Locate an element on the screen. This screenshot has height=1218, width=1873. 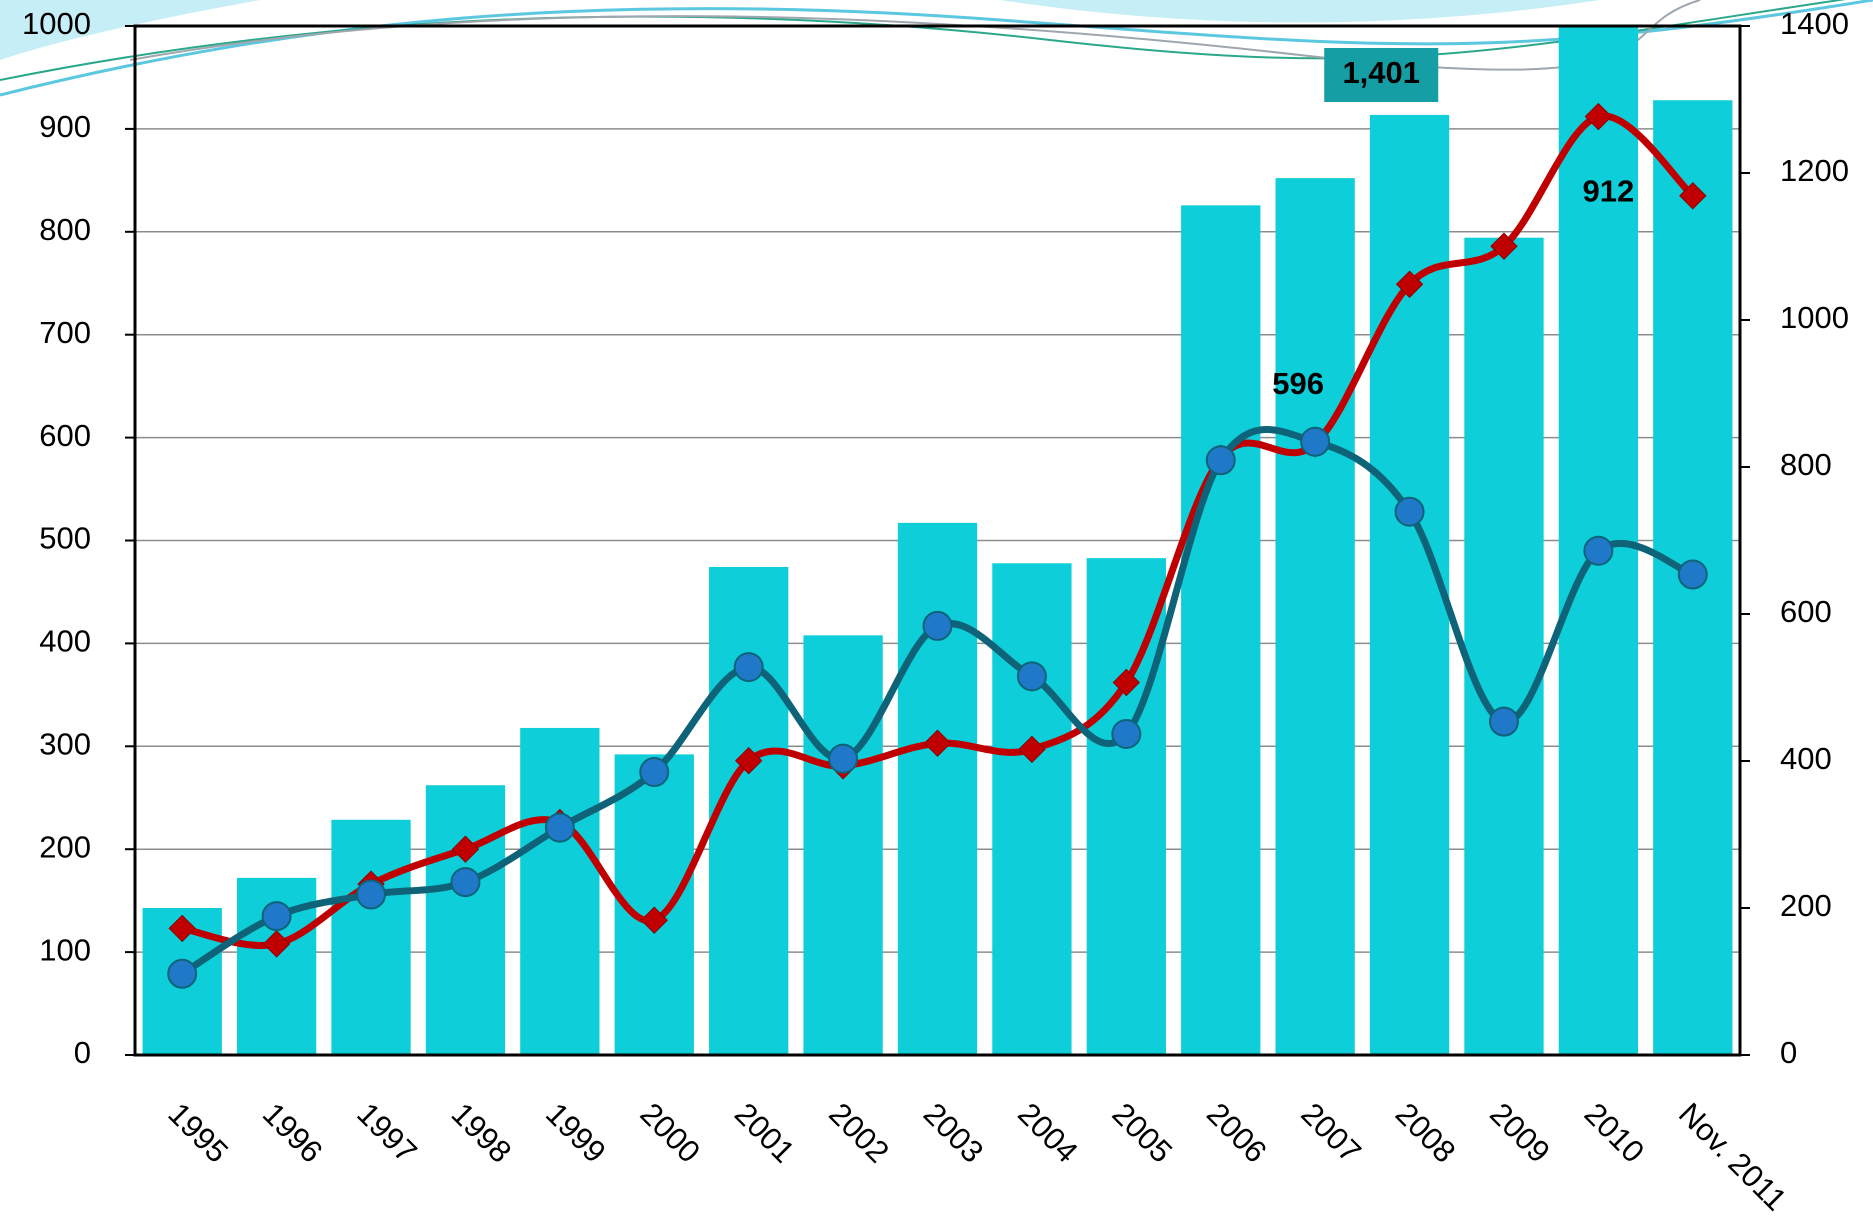
y2-tick-label: 1000 is located at coordinates (1814, 317).